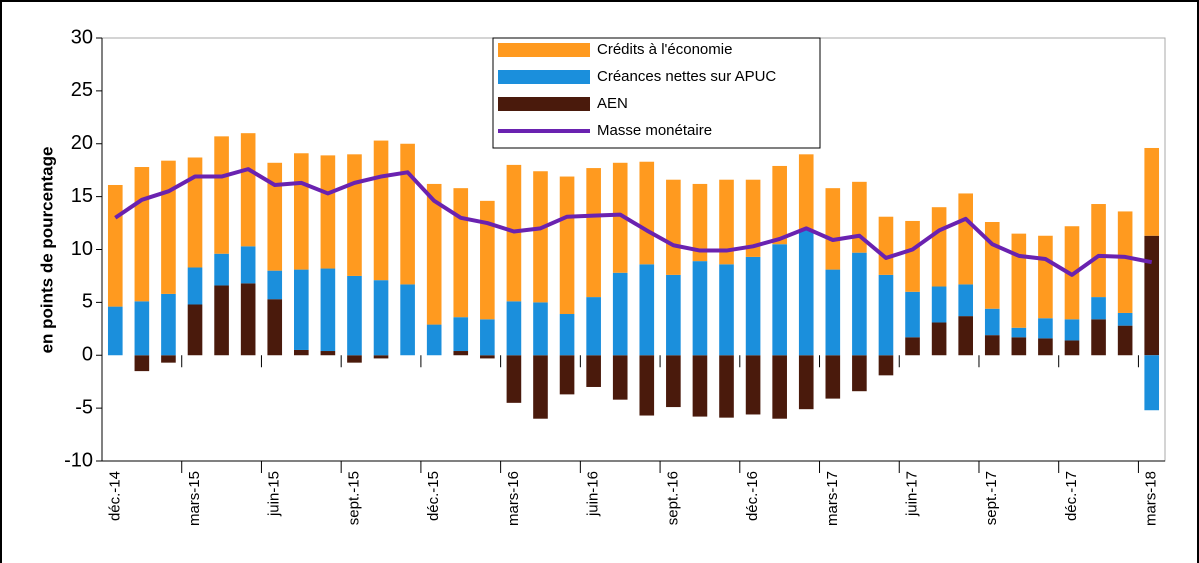 This screenshot has width=1199, height=563. What do you see at coordinates (593, 494) in the screenshot?
I see `x-tick-label: juin-16` at bounding box center [593, 494].